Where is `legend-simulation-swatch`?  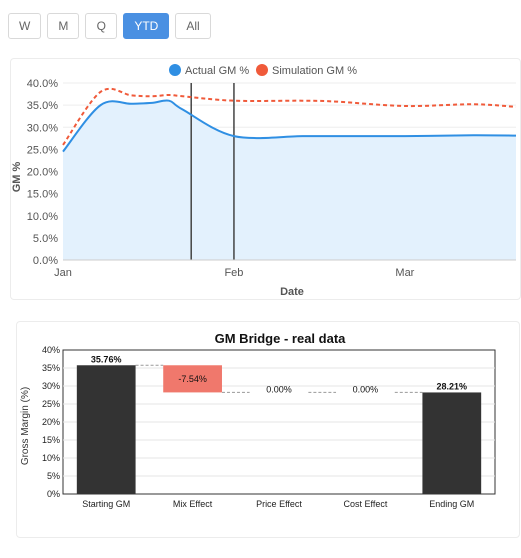 legend-simulation-swatch is located at coordinates (262, 70).